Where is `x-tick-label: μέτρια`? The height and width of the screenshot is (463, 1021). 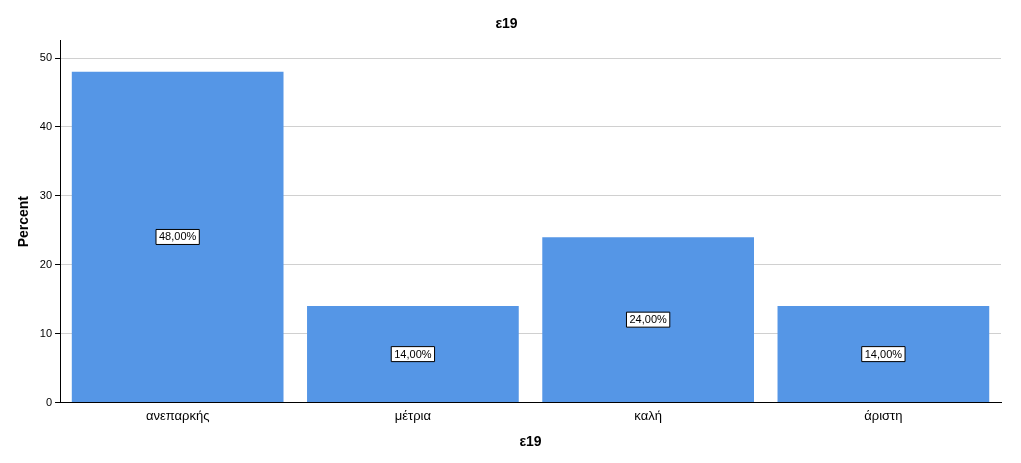 x-tick-label: μέτρια is located at coordinates (413, 415).